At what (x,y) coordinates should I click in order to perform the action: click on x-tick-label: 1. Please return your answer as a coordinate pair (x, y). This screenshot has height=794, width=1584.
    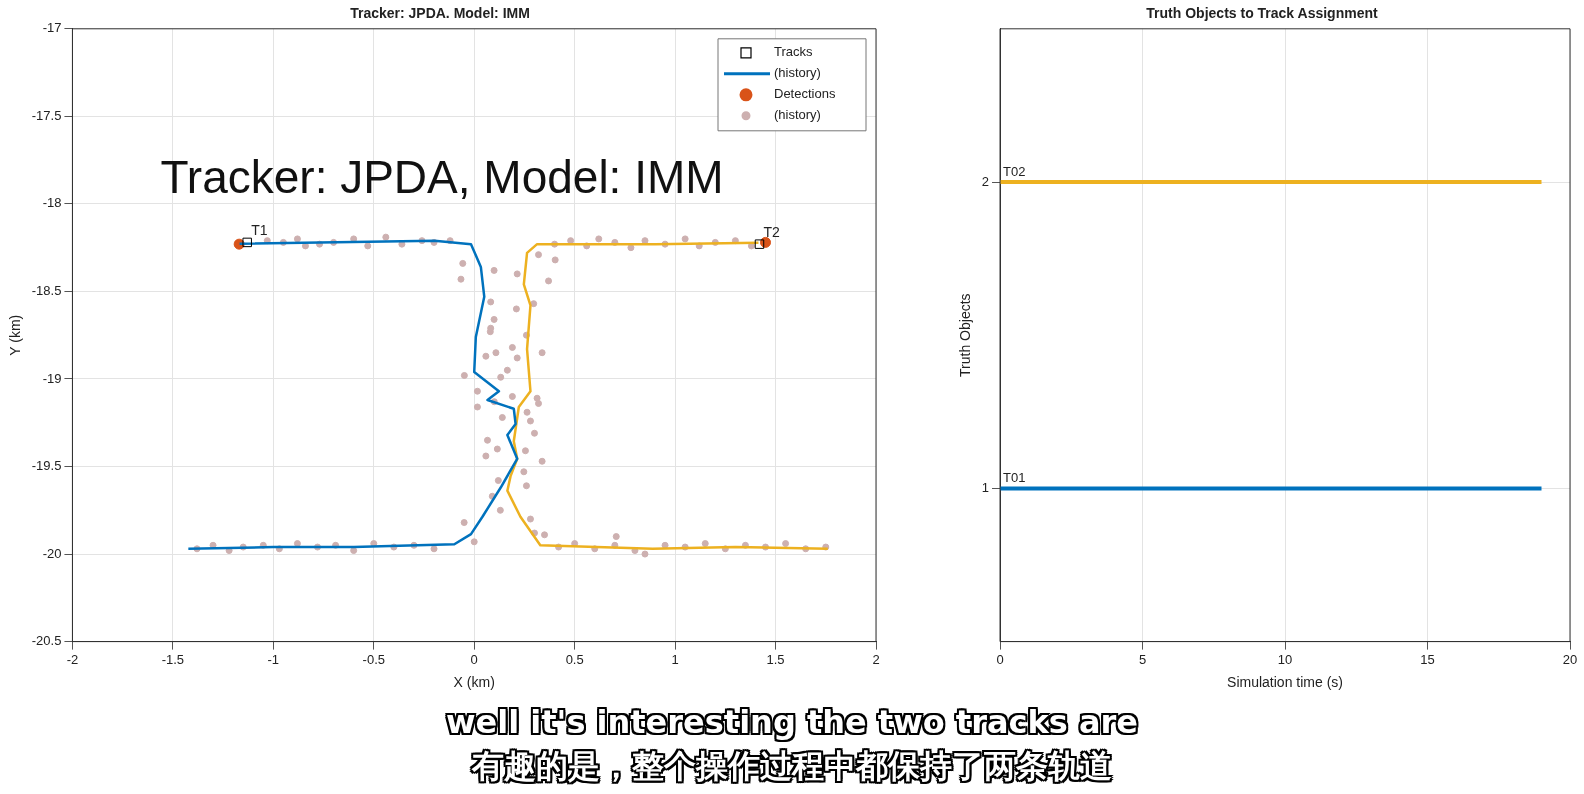
    Looking at the image, I should click on (675, 659).